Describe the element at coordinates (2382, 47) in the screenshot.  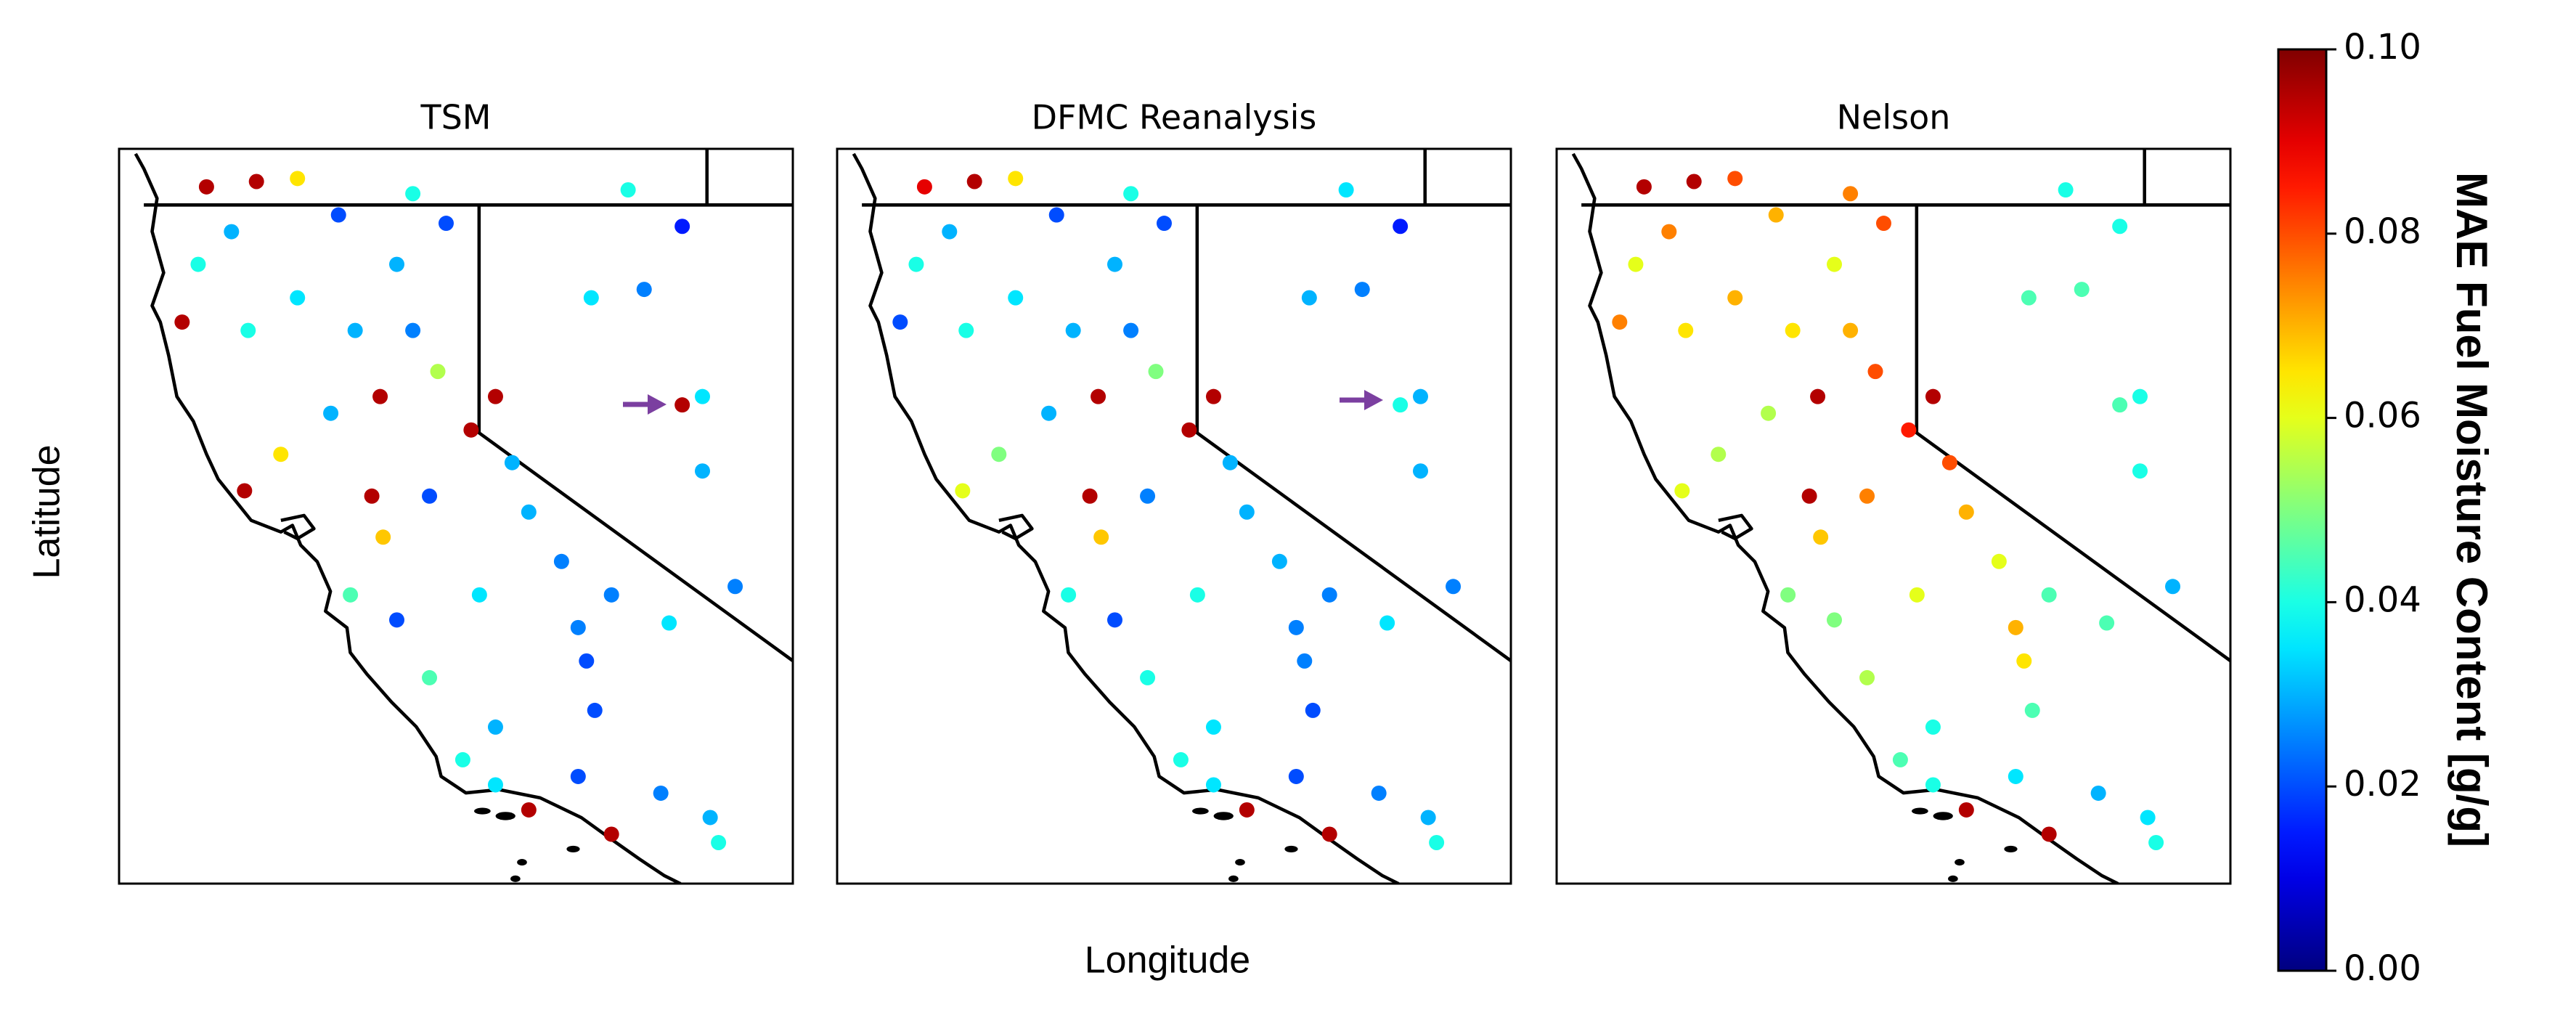
I see `colorbar-tick-label: 0.10` at that location.